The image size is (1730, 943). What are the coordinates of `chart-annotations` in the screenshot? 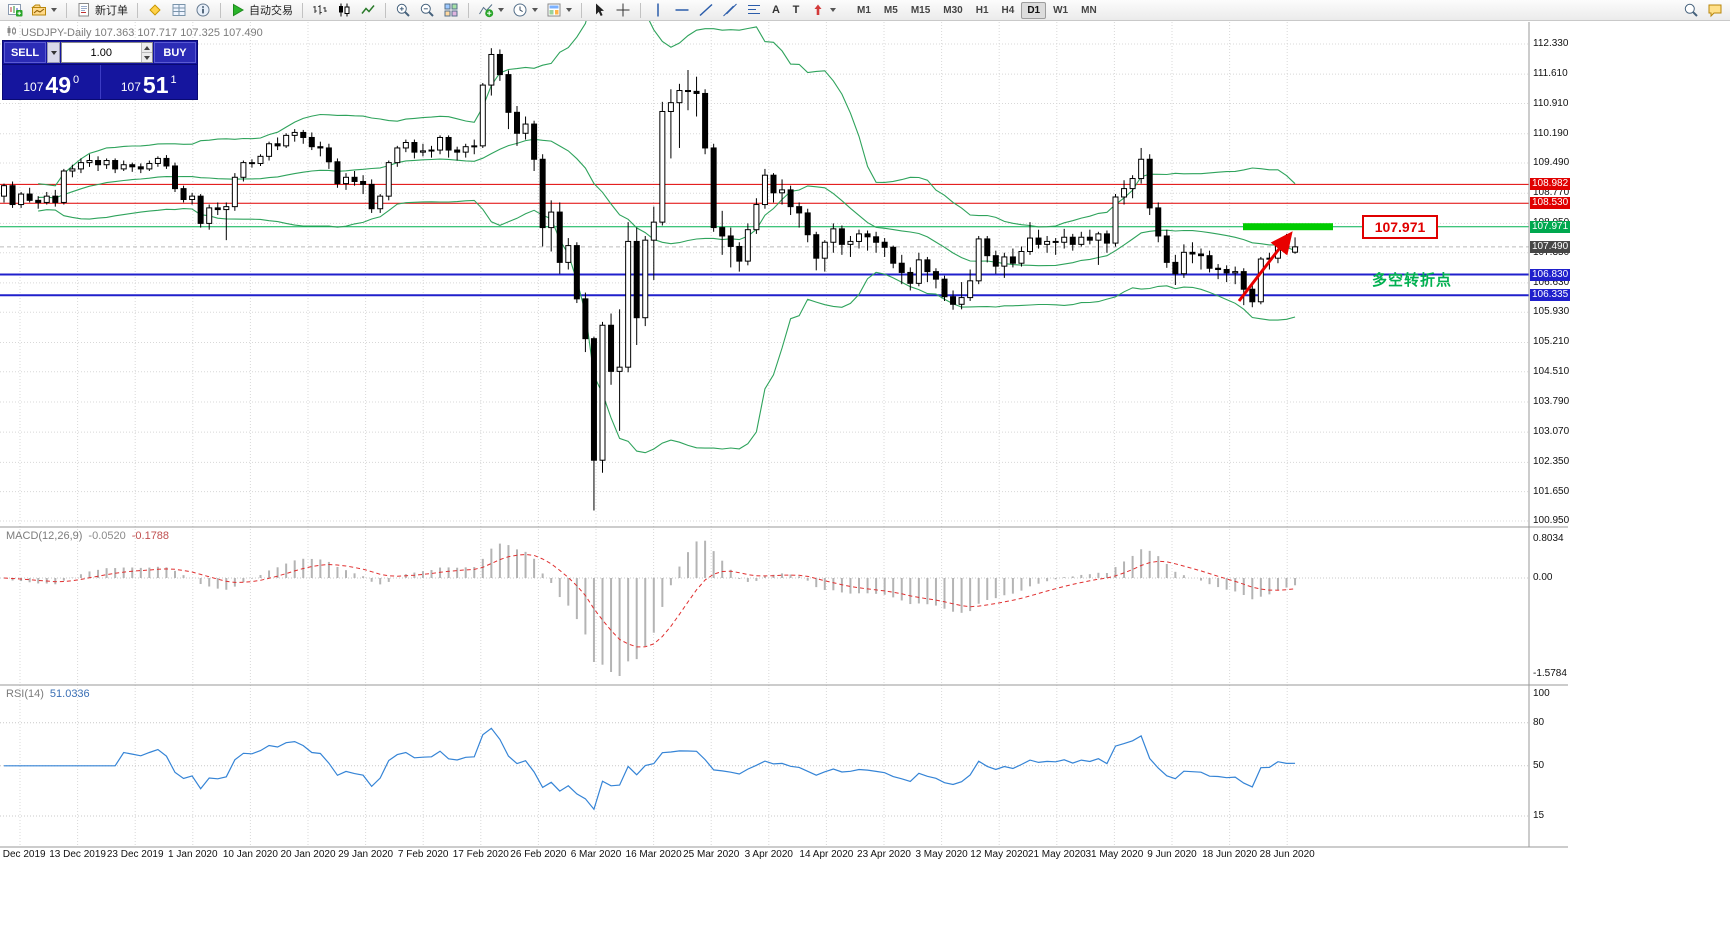 It's located at (1285, 262).